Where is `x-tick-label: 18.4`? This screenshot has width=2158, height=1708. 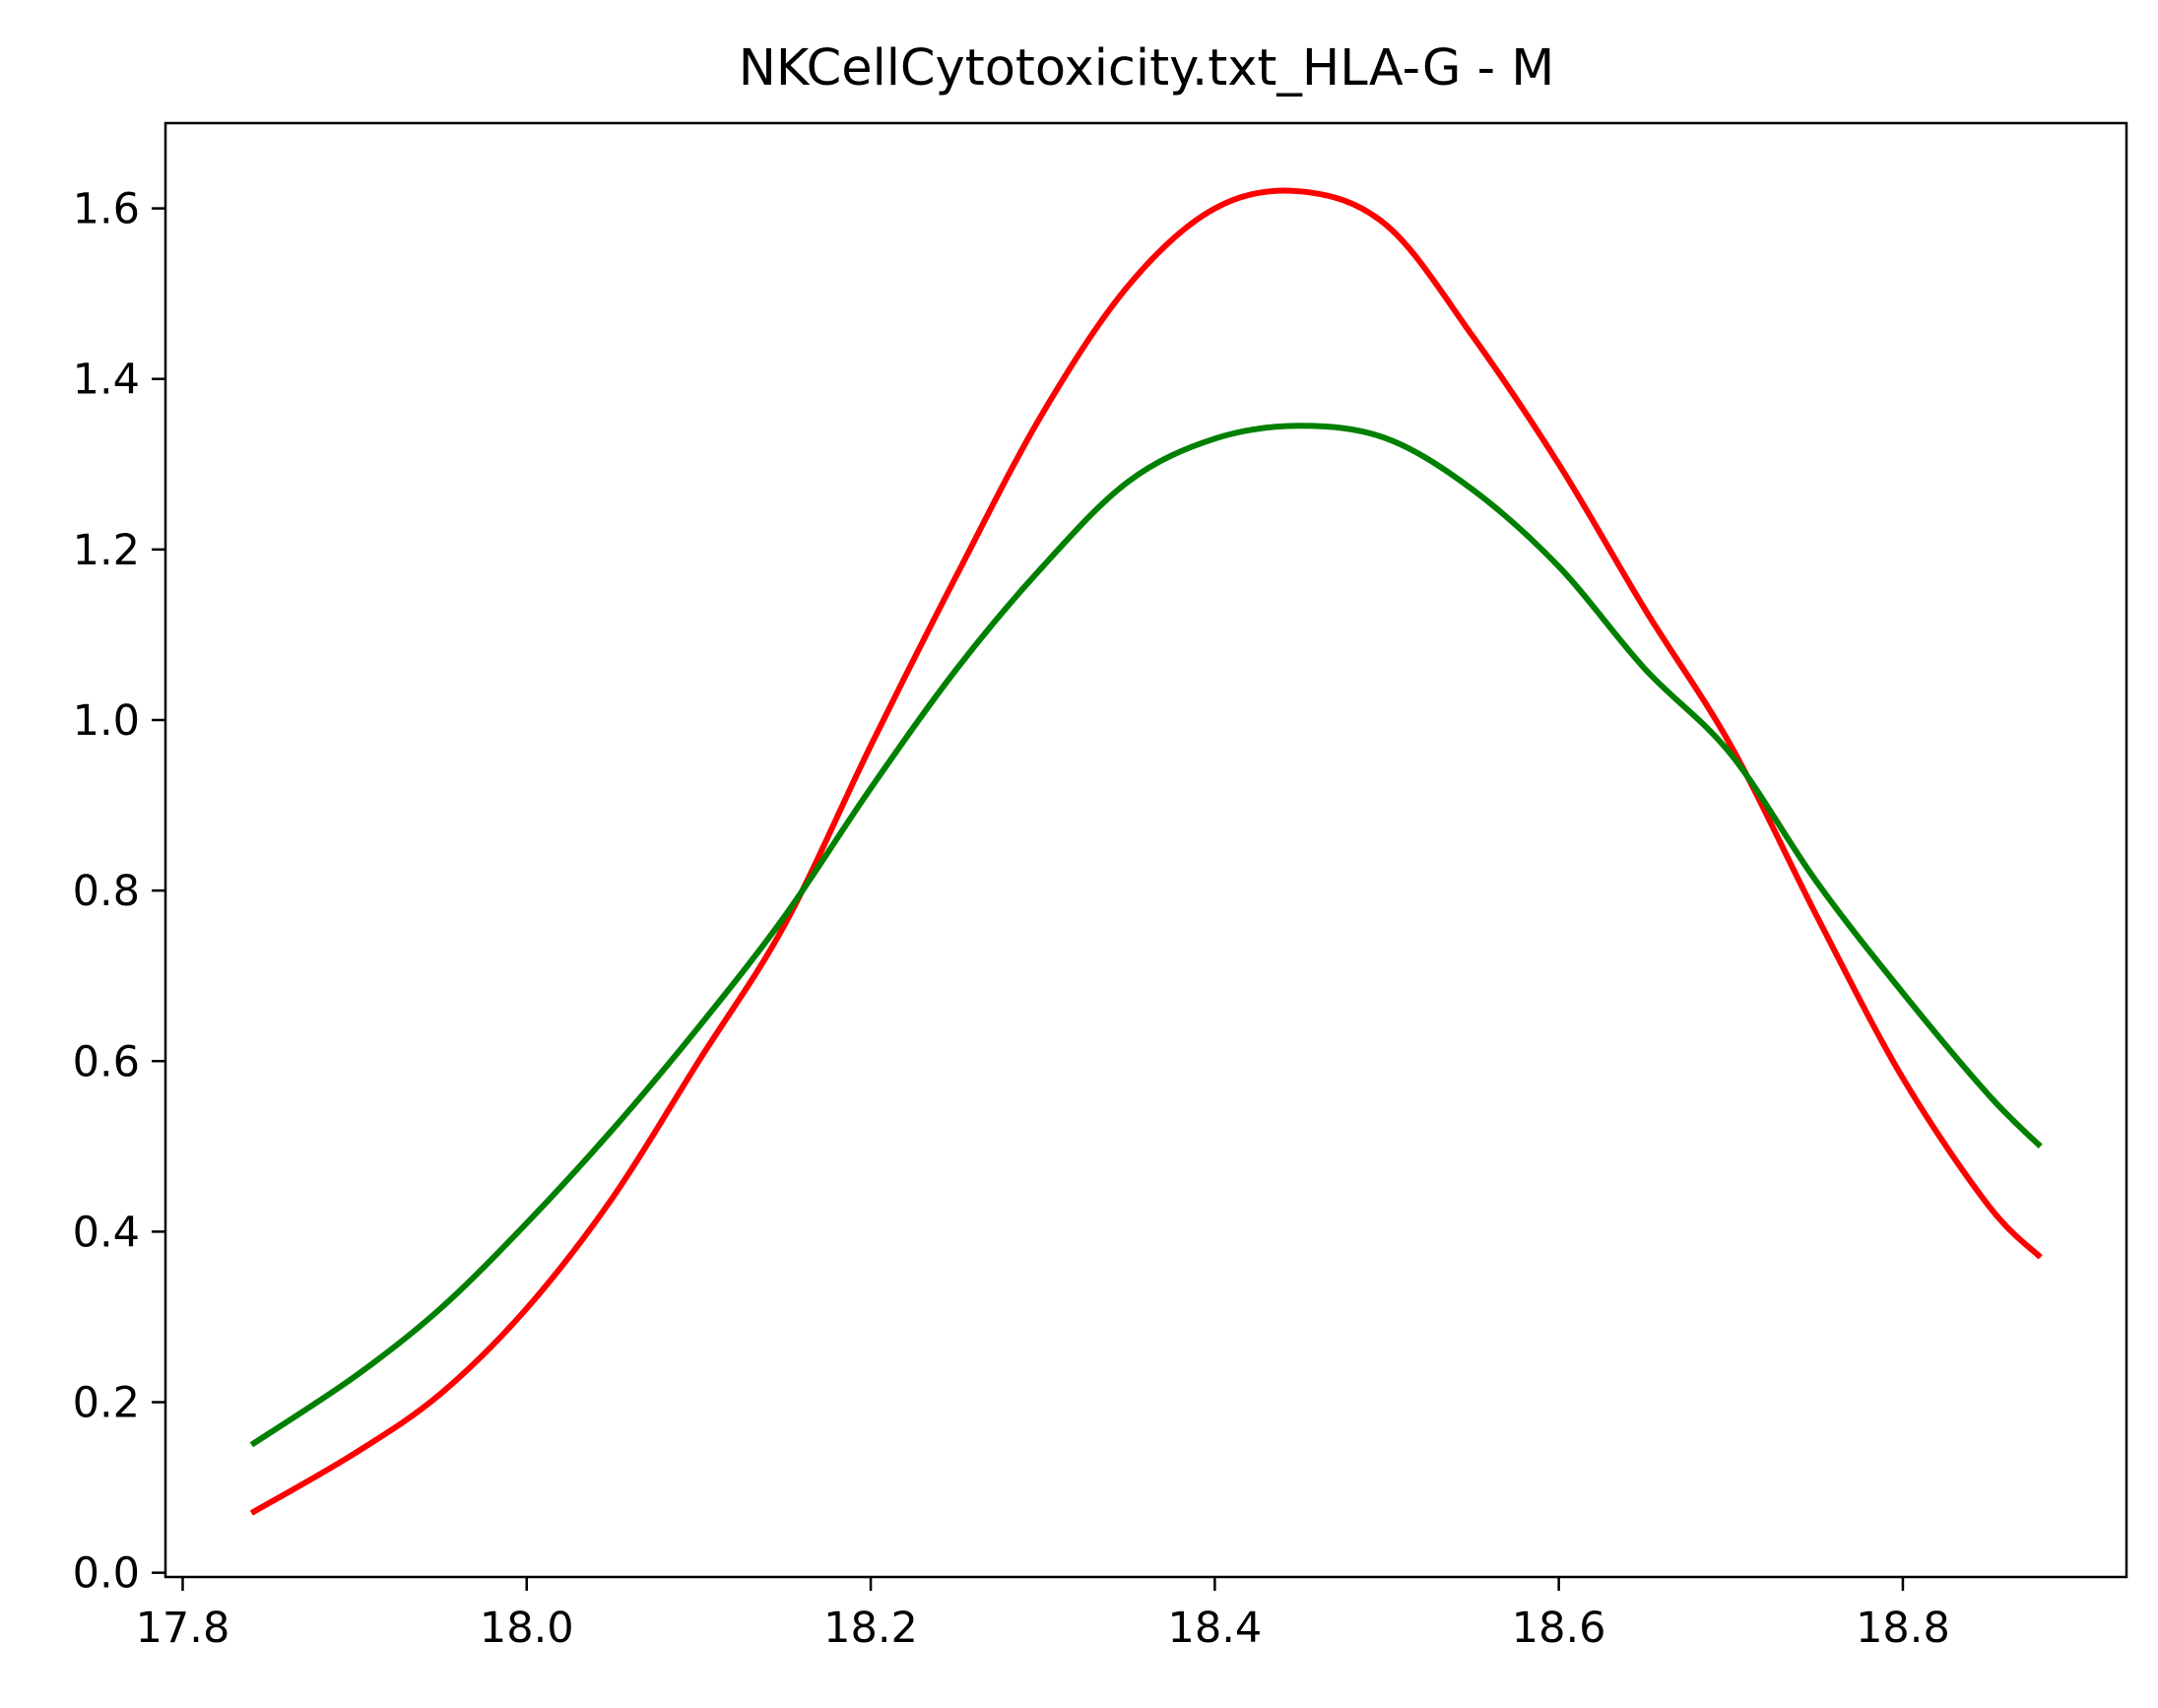 x-tick-label: 18.4 is located at coordinates (1214, 1628).